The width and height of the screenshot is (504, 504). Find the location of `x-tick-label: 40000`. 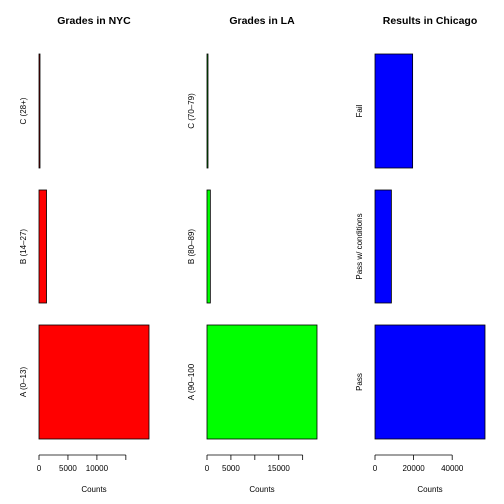

x-tick-label: 40000 is located at coordinates (452, 468).